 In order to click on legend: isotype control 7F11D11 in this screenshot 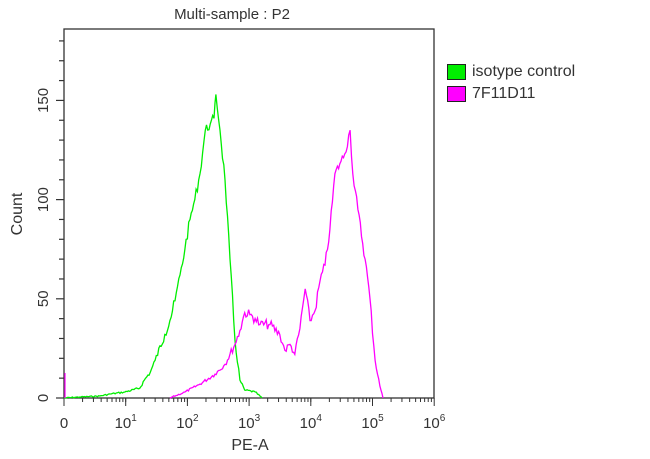, I will do `click(511, 83)`.